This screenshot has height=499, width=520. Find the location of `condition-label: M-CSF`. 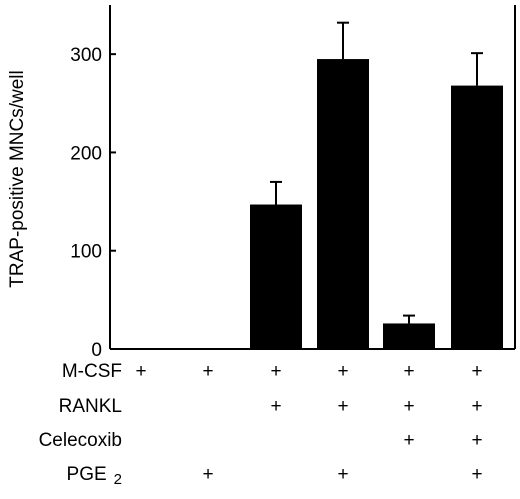

condition-label: M-CSF is located at coordinates (92, 371).